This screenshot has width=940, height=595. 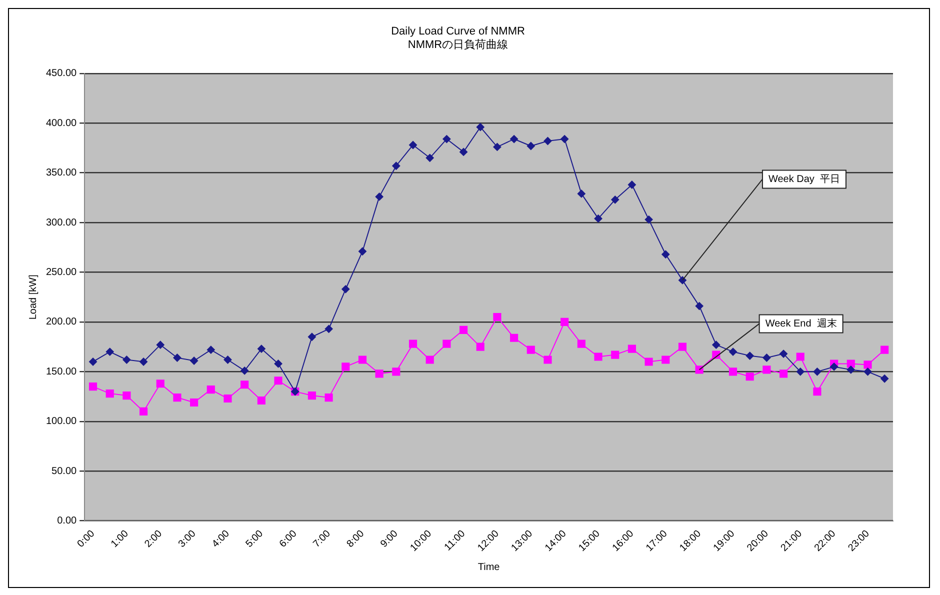 What do you see at coordinates (221, 539) in the screenshot?
I see `x-tick-label: 4:00` at bounding box center [221, 539].